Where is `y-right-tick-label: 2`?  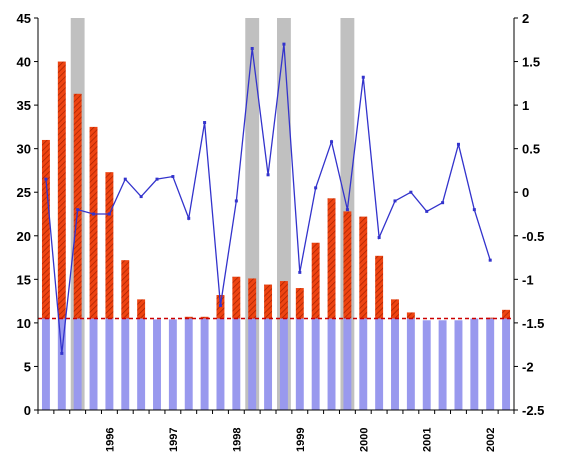 y-right-tick-label: 2 is located at coordinates (525, 18).